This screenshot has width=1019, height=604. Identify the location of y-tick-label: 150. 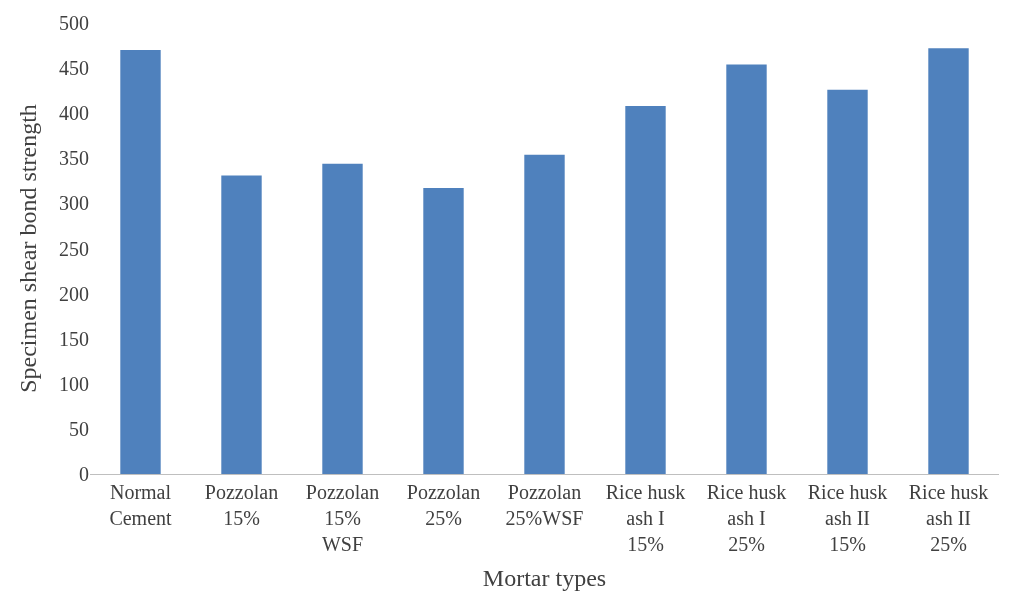
(74, 338).